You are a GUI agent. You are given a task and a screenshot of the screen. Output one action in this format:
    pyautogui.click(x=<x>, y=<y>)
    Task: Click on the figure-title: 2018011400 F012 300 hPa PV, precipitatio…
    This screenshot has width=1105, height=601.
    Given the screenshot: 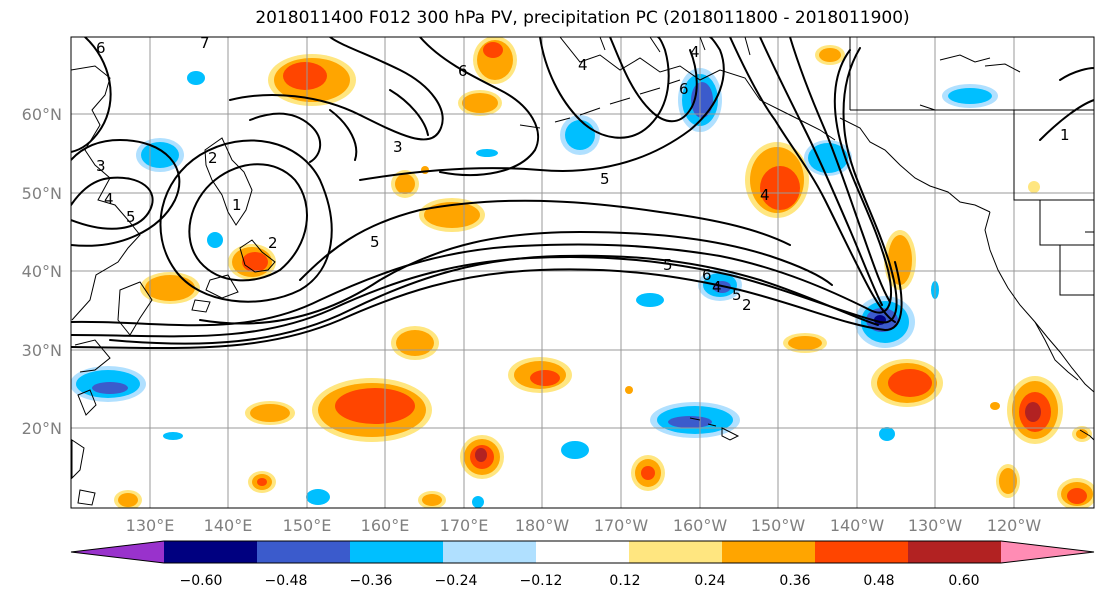 What is the action you would take?
    pyautogui.click(x=582, y=18)
    